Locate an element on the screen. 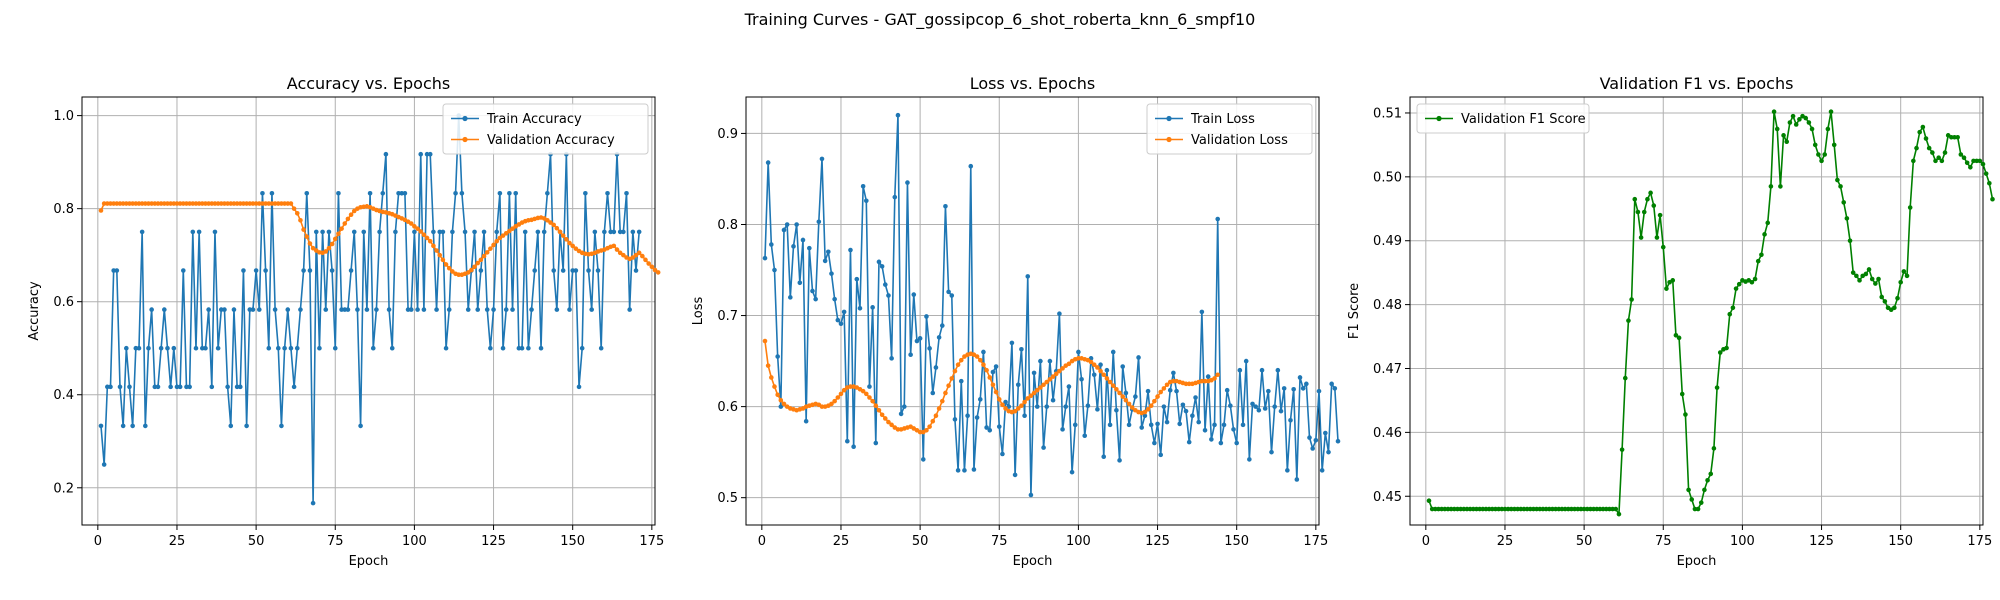 Image resolution: width=2000 pixels, height=600 pixels. accuracy-y-tick-label: 0.4 is located at coordinates (63, 395).